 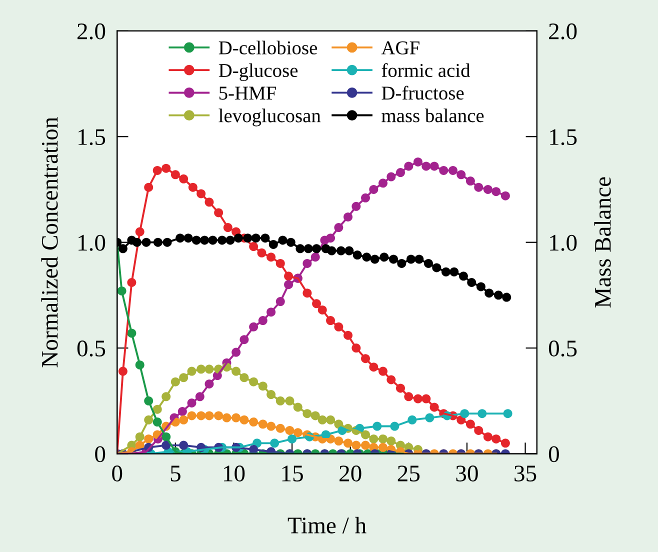 I want to click on y-tick-label: 2.0, so click(x=92, y=31).